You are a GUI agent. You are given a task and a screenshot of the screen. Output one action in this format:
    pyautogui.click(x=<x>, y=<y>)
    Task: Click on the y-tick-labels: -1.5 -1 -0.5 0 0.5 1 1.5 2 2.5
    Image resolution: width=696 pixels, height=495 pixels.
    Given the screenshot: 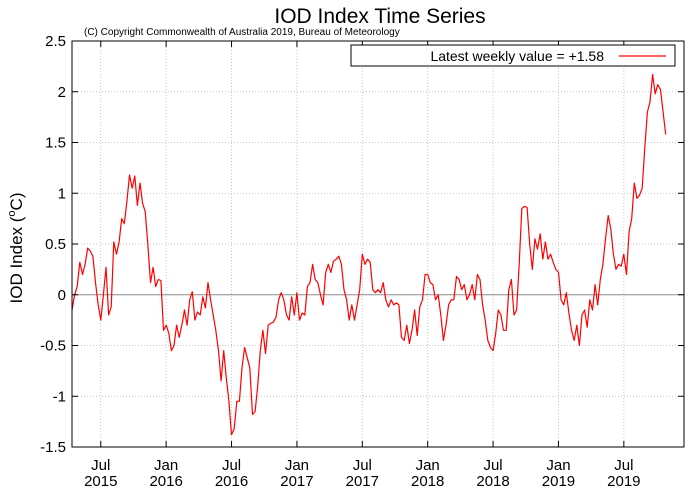 What is the action you would take?
    pyautogui.click(x=53, y=244)
    